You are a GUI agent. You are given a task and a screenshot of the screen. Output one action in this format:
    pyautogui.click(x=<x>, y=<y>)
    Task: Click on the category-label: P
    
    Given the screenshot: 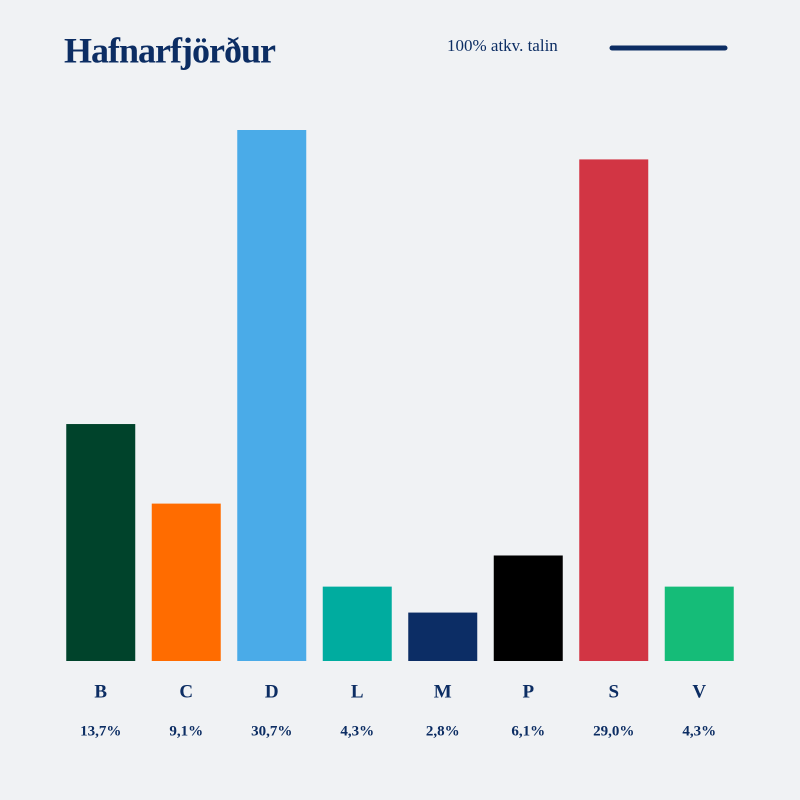 What is the action you would take?
    pyautogui.click(x=528, y=691)
    